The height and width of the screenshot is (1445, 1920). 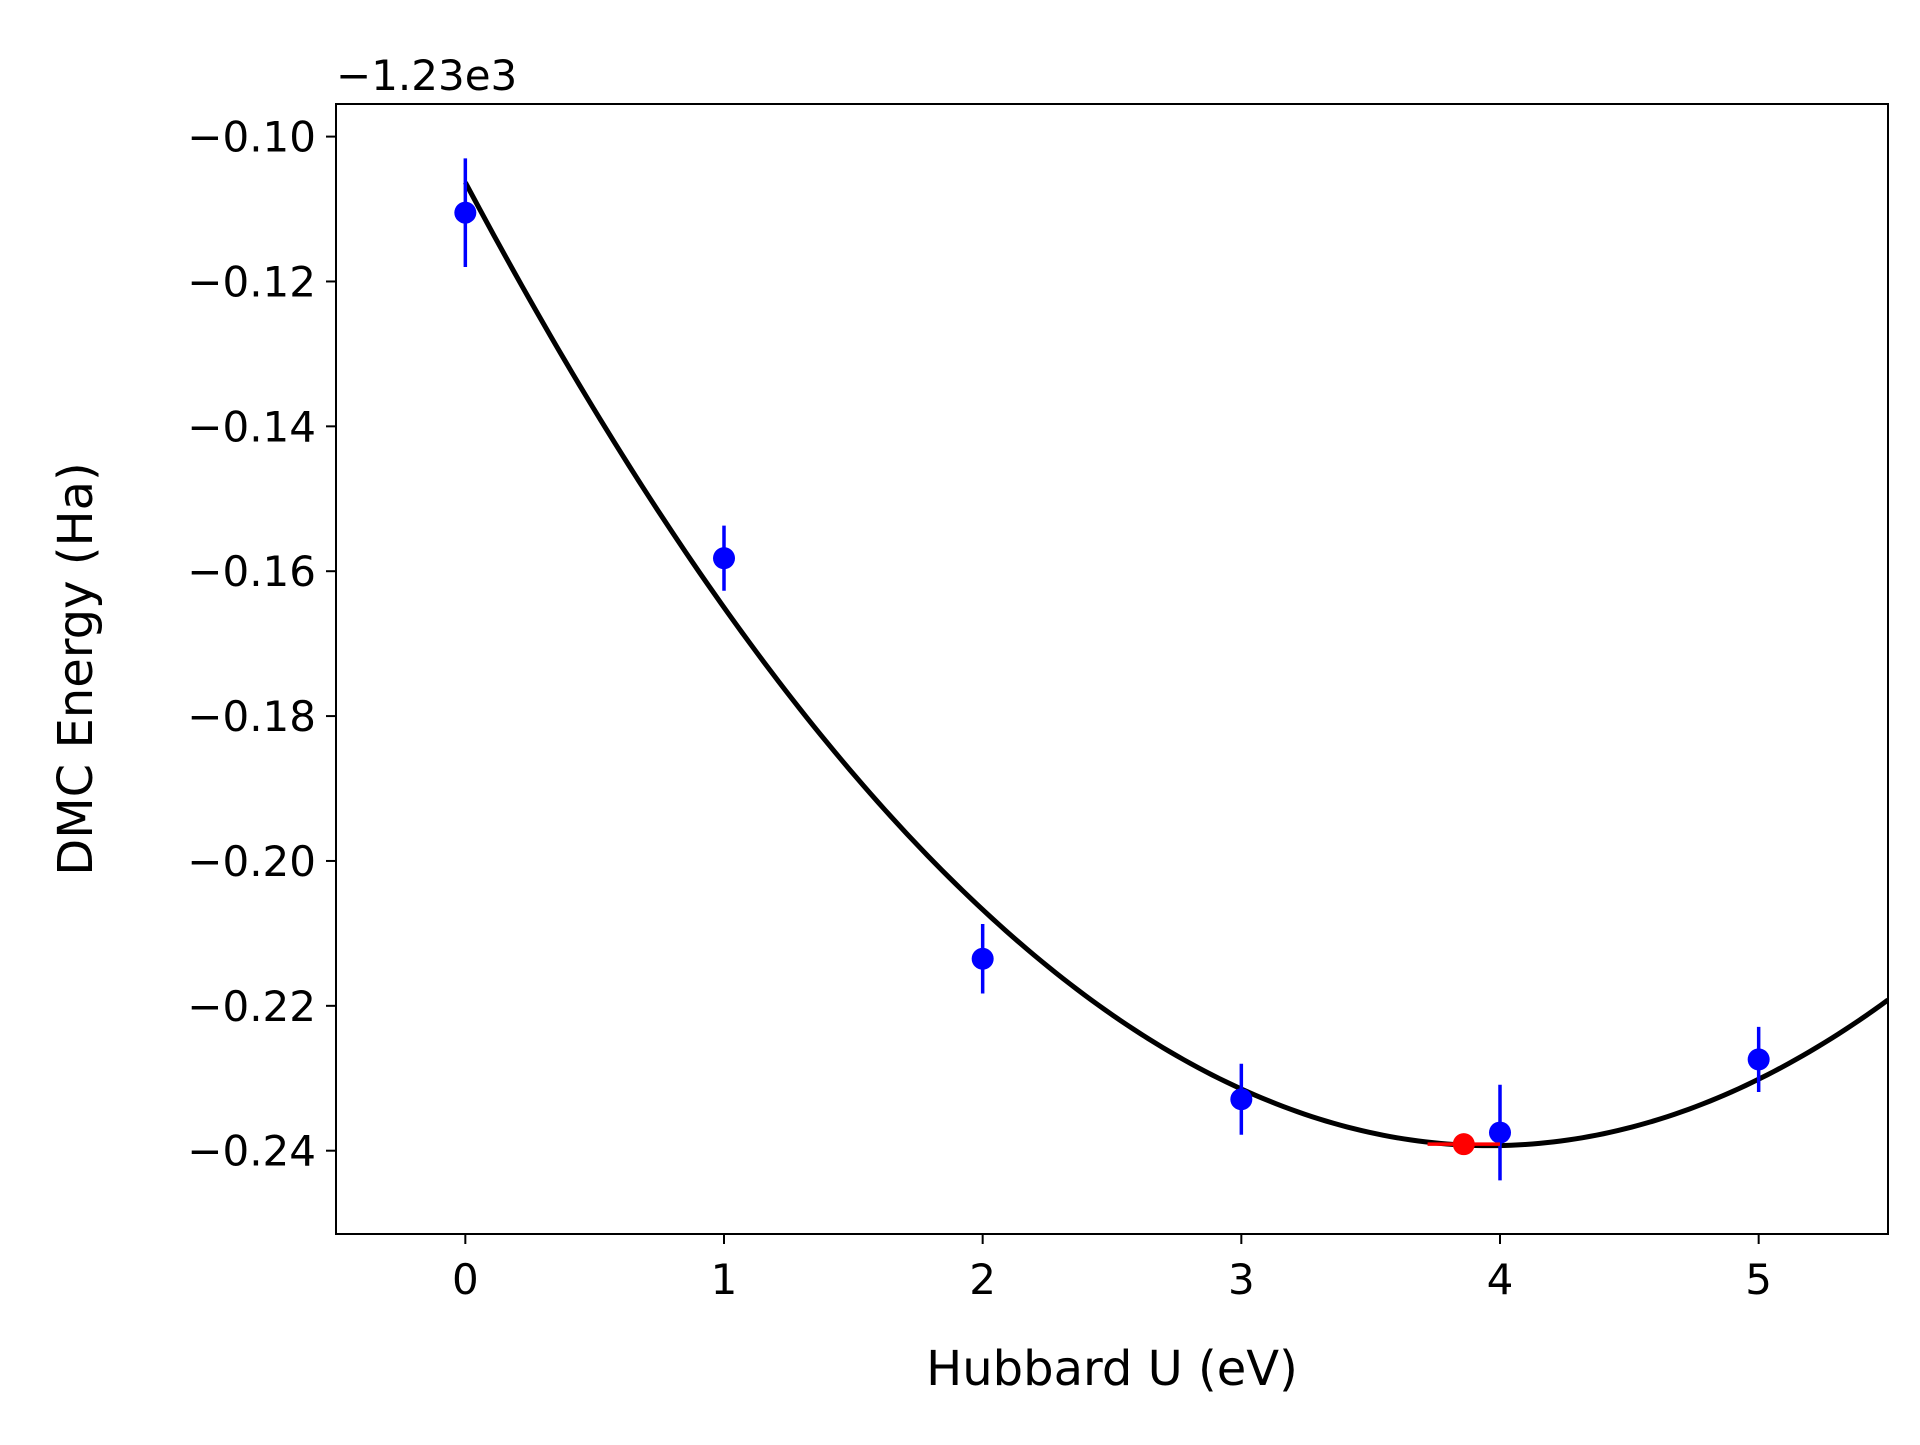 I want to click on y-tick-label: −0.14, so click(x=251, y=426).